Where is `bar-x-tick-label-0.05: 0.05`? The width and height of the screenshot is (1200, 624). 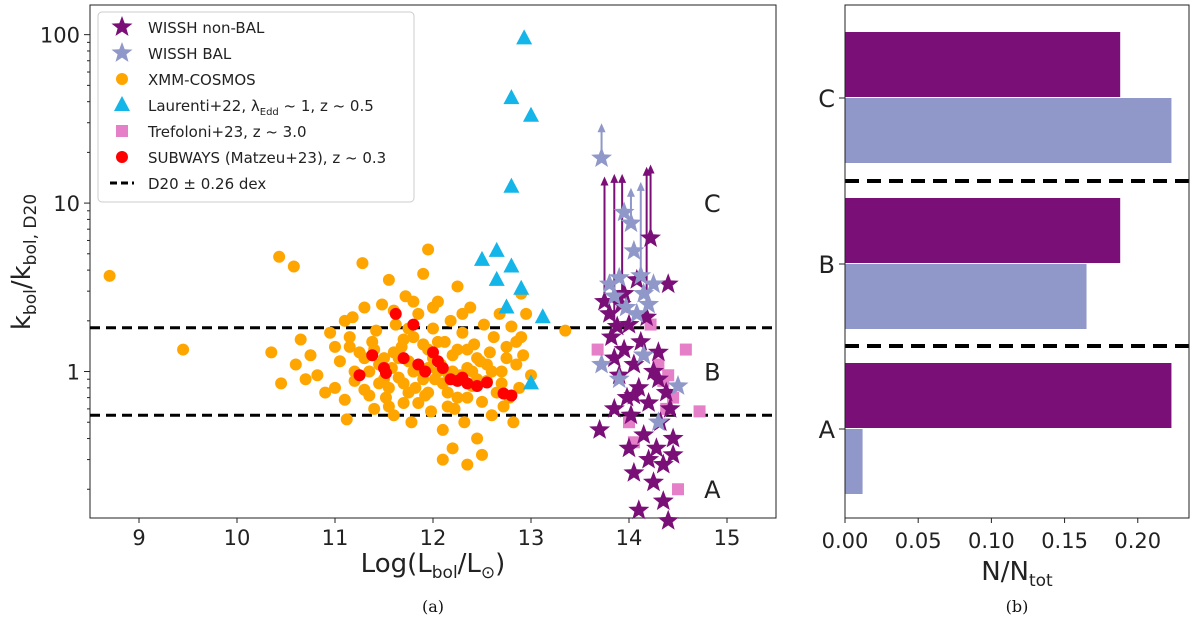 bar-x-tick-label-0.05: 0.05 is located at coordinates (918, 541).